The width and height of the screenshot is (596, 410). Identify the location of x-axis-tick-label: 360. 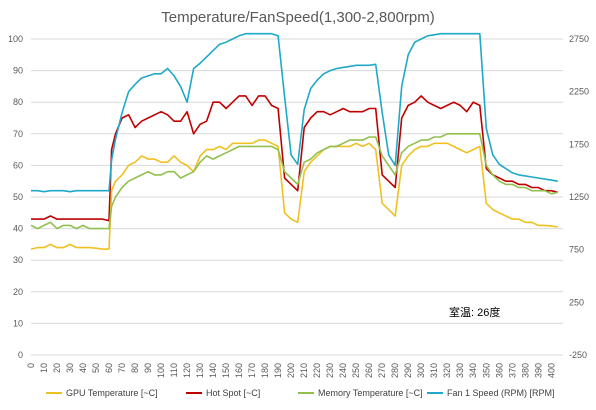
(499, 370).